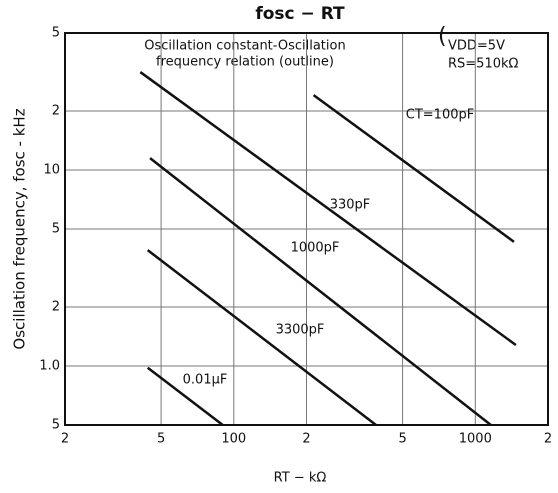  Describe the element at coordinates (300, 330) in the screenshot. I see `curve-label: 3300pF` at that location.